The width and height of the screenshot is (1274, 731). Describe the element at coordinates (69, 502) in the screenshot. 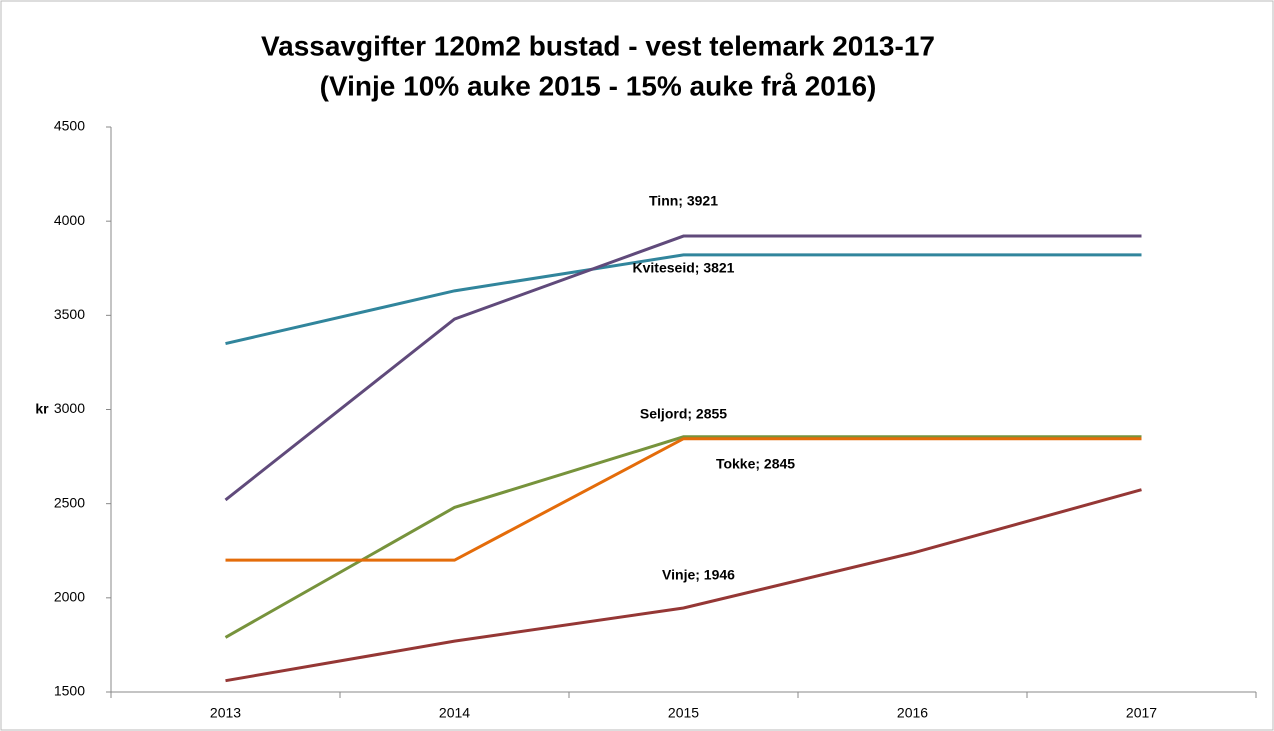

I see `y-tick-label: 2500` at that location.